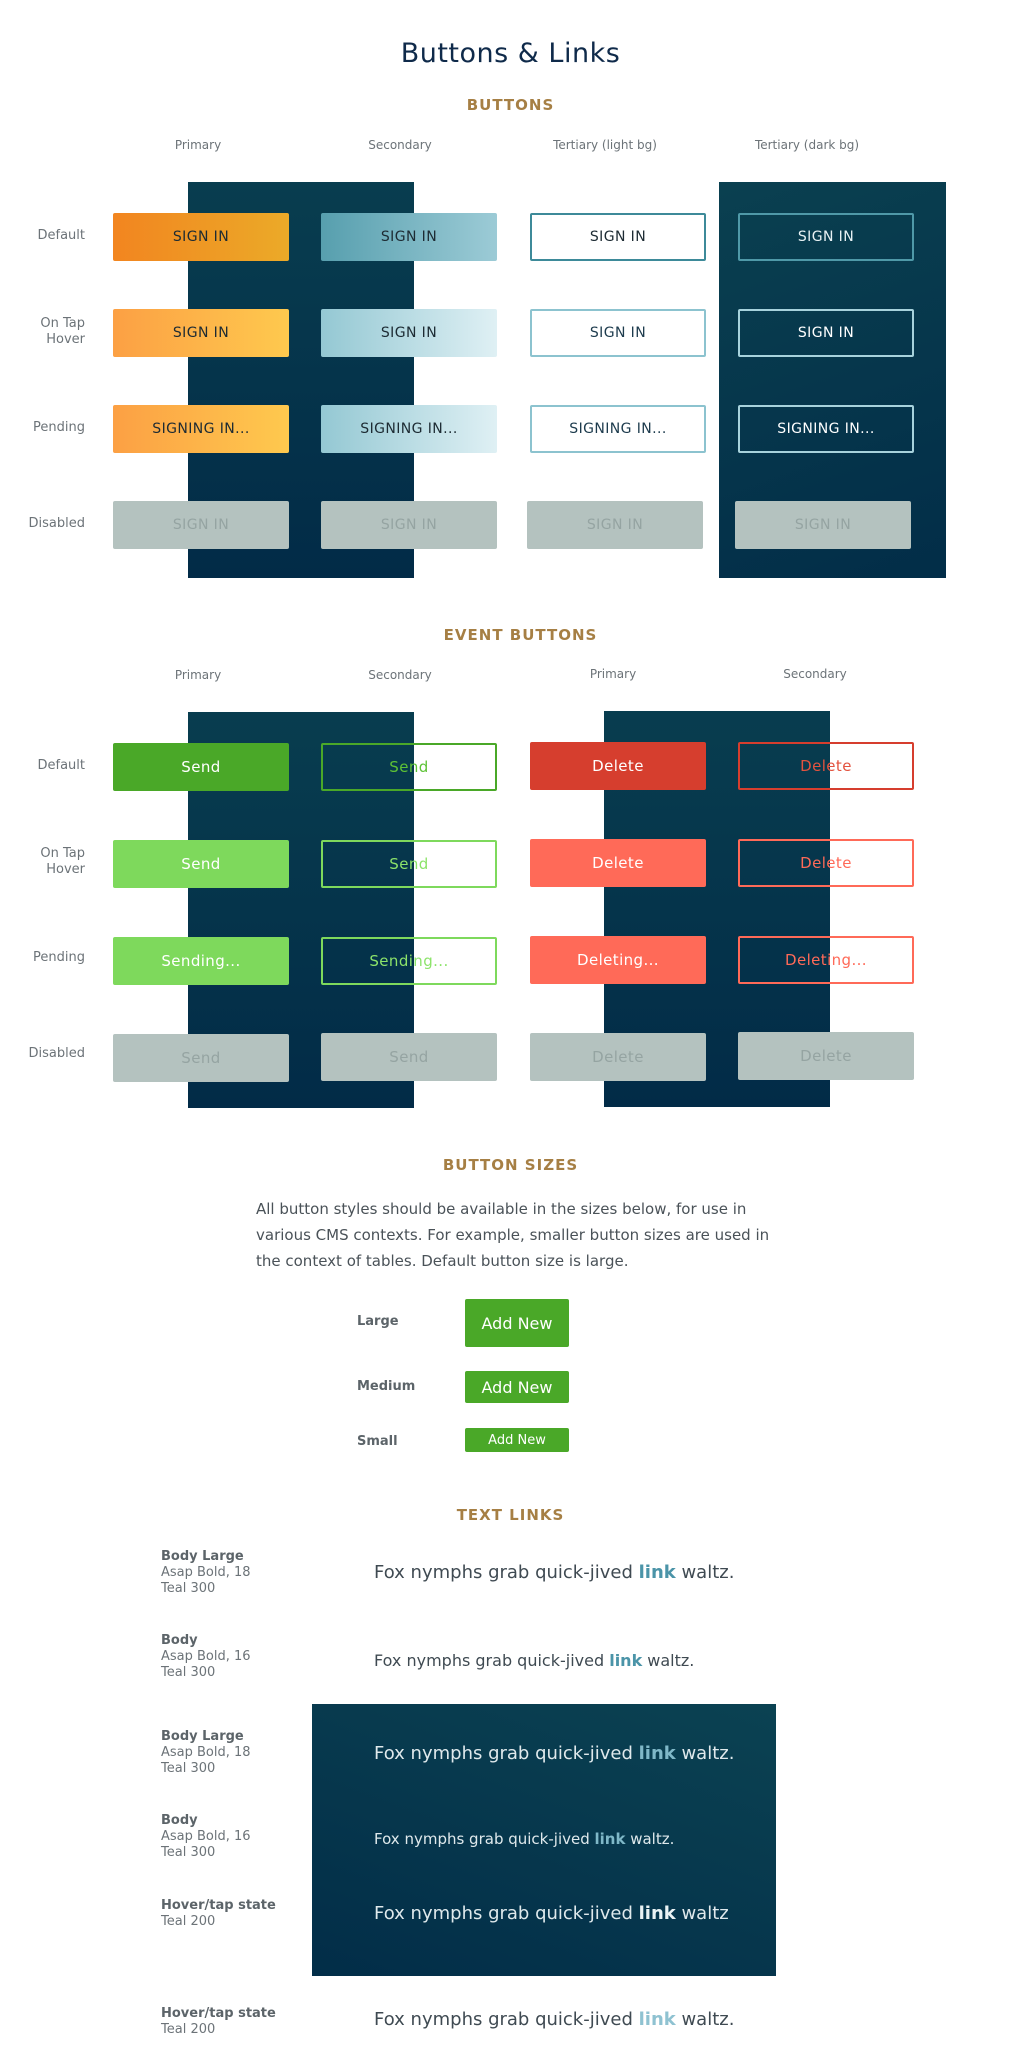 The image size is (1021, 2068). I want to click on tertiary-dark-button-default: SIGN IN, so click(826, 237).